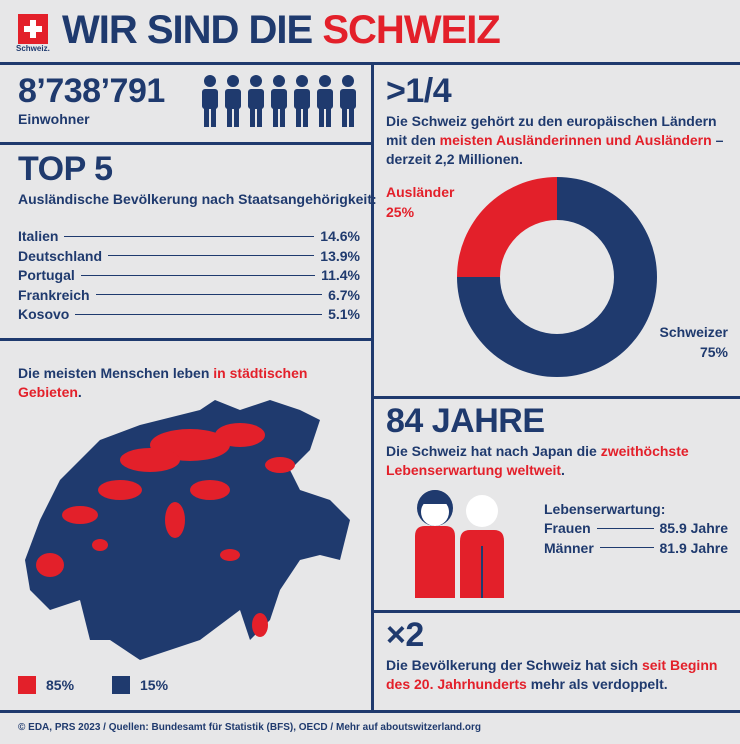 This screenshot has height=744, width=740. What do you see at coordinates (694, 528) in the screenshot?
I see `row-value: 85.9 Jahre` at bounding box center [694, 528].